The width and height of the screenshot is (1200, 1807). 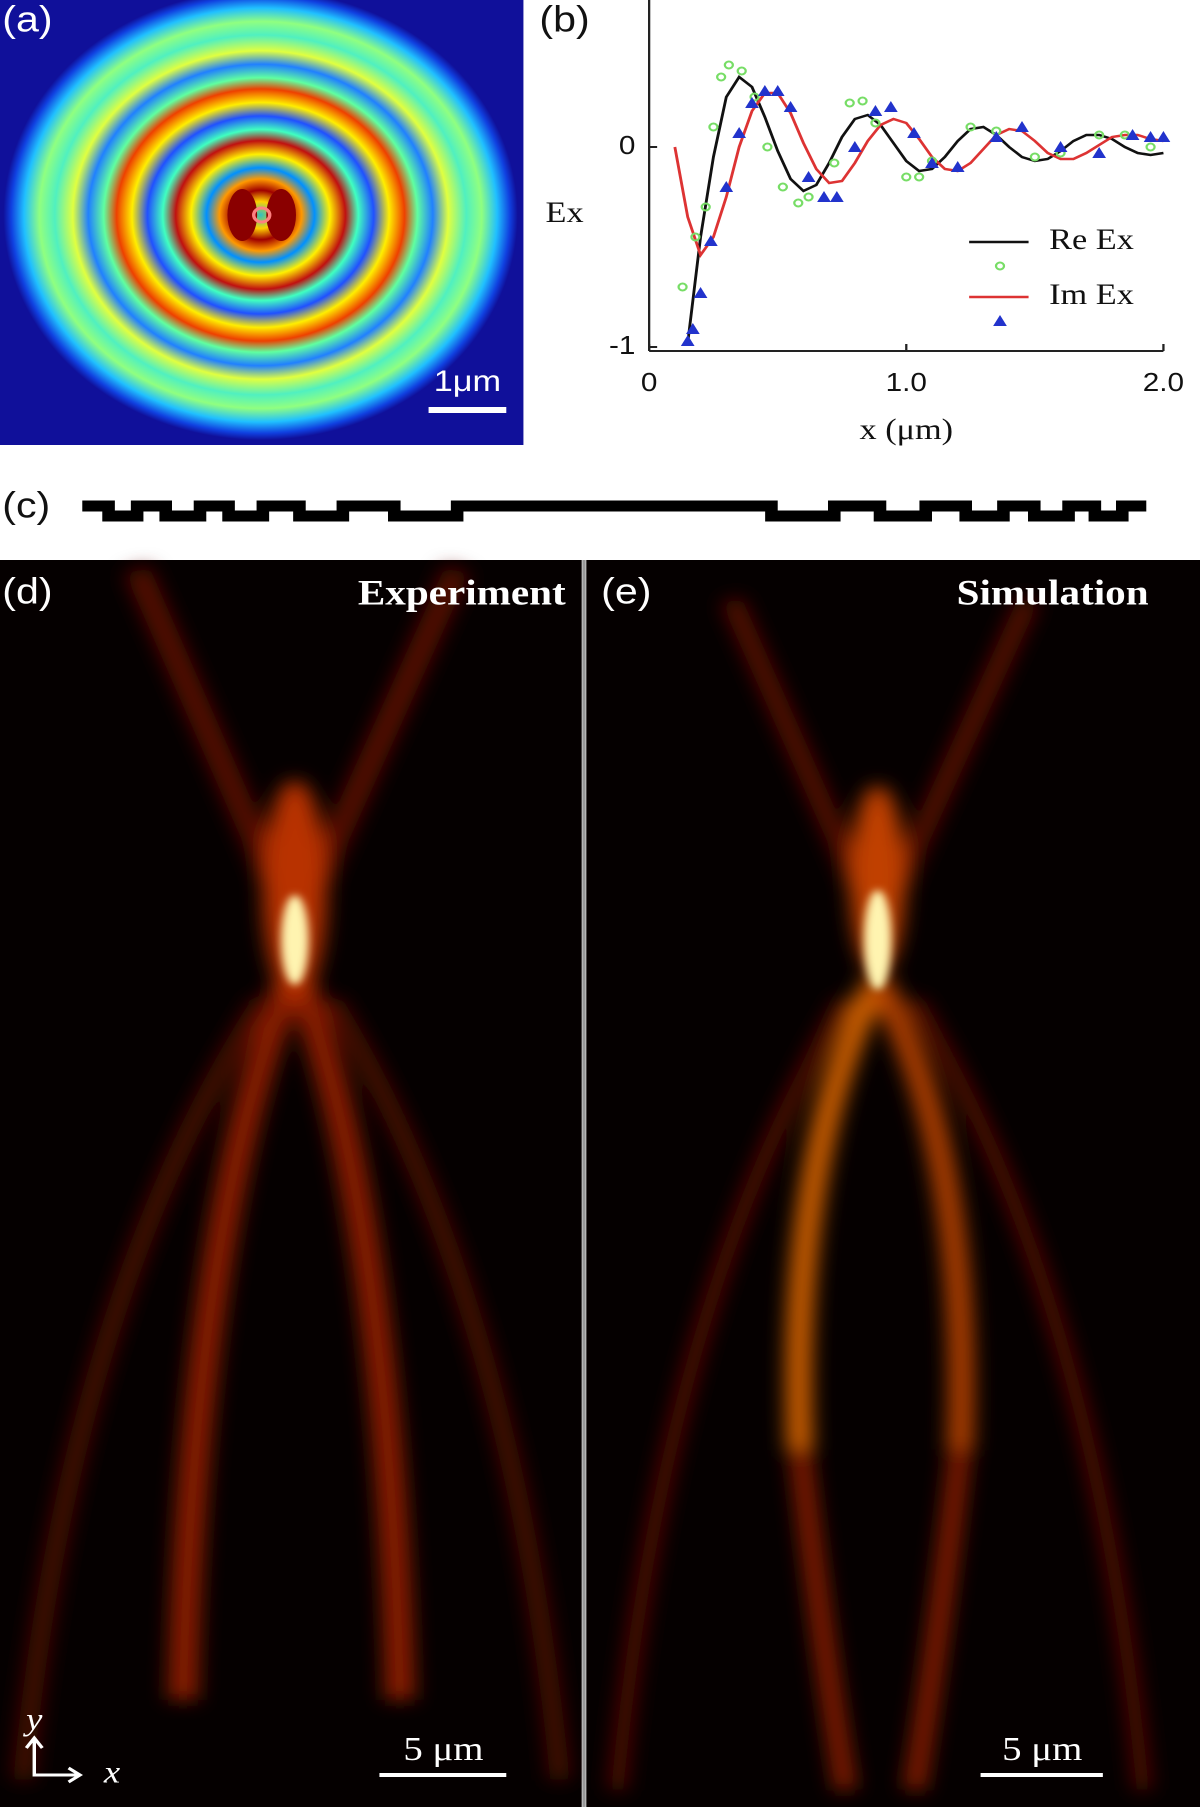 I want to click on panel-a: (a) 1μm, so click(x=262, y=222).